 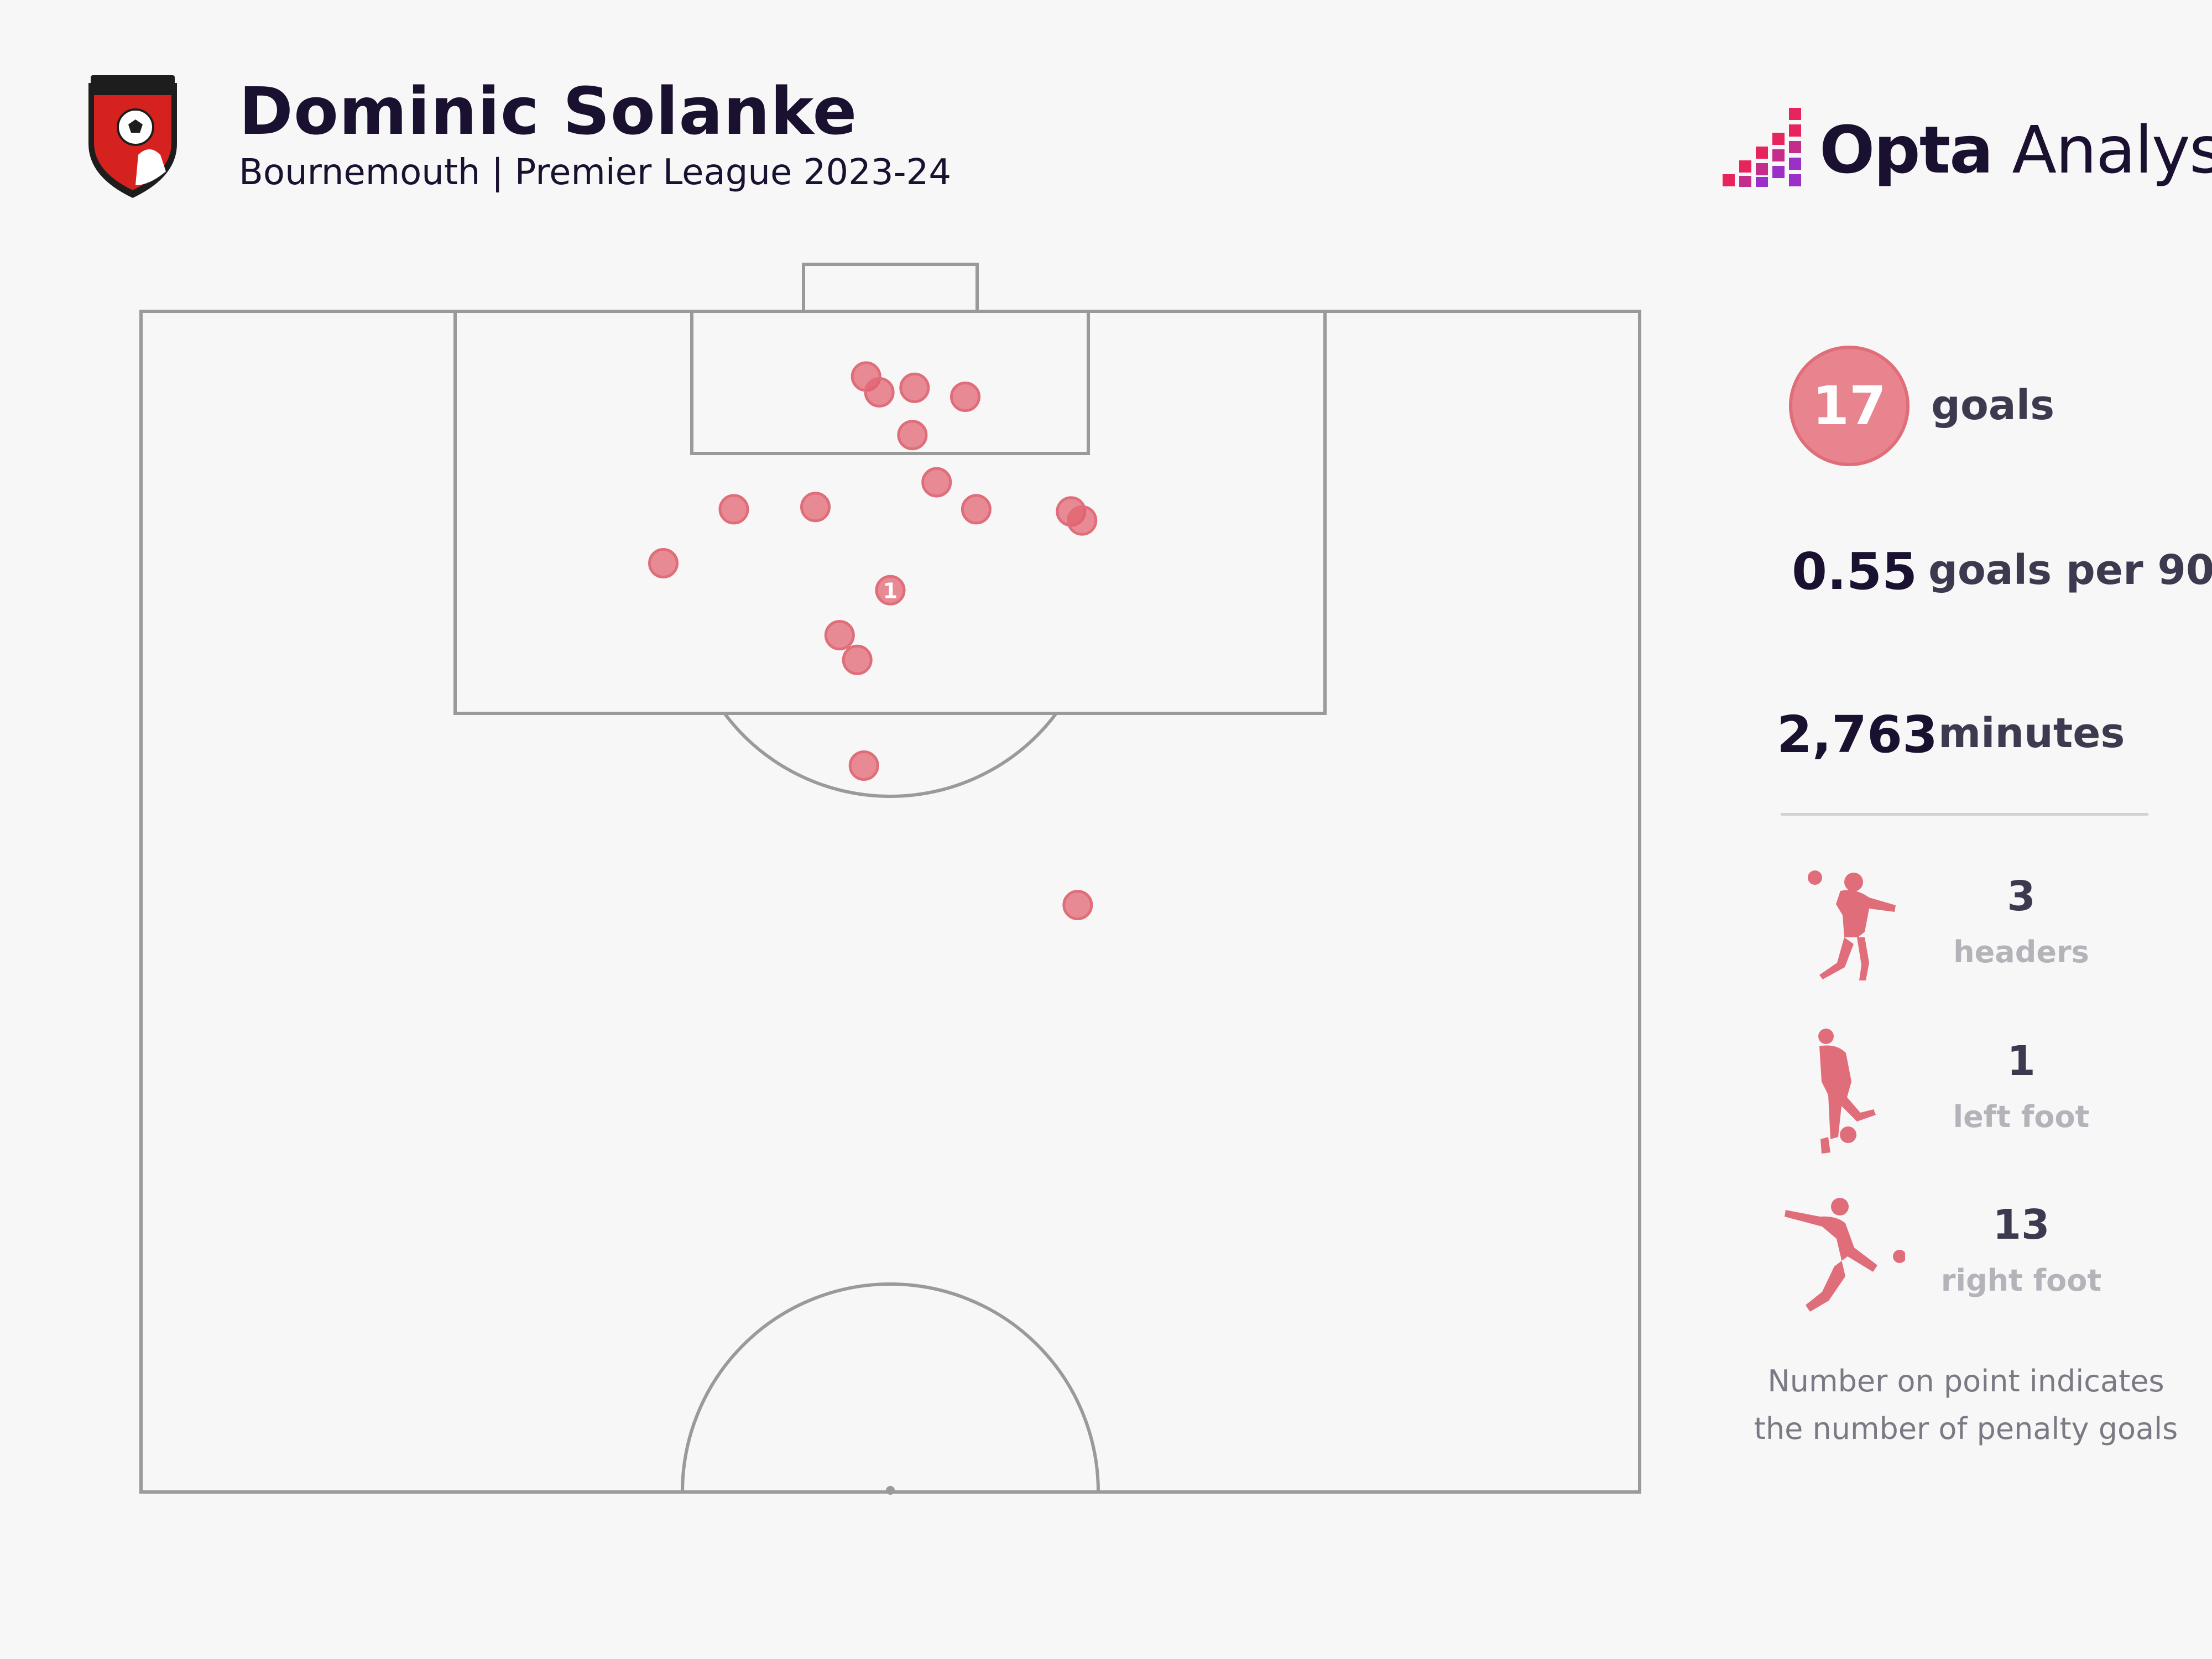 I want to click on footnote-line-1: Number on point indicates, so click(x=1966, y=1382).